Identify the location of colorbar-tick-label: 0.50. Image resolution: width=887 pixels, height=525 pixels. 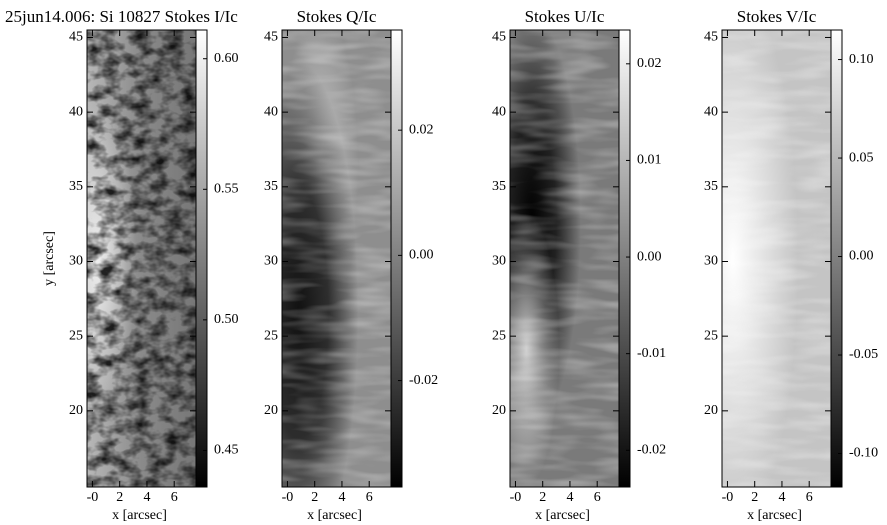
(226, 319).